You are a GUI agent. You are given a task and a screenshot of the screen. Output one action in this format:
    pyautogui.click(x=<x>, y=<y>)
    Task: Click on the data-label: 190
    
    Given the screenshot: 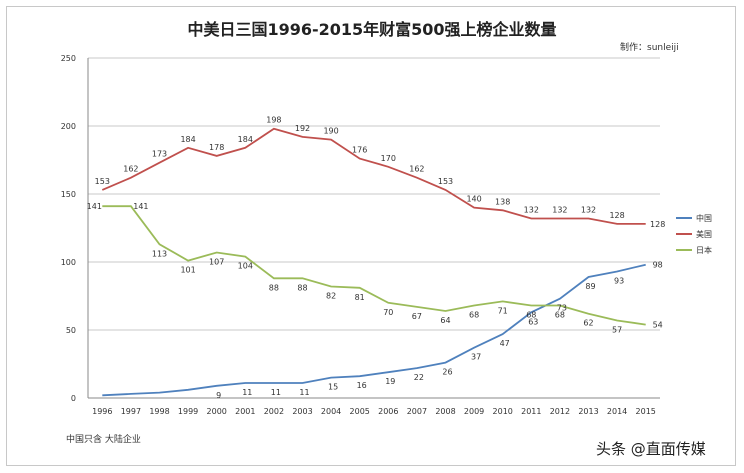 What is the action you would take?
    pyautogui.click(x=330, y=131)
    